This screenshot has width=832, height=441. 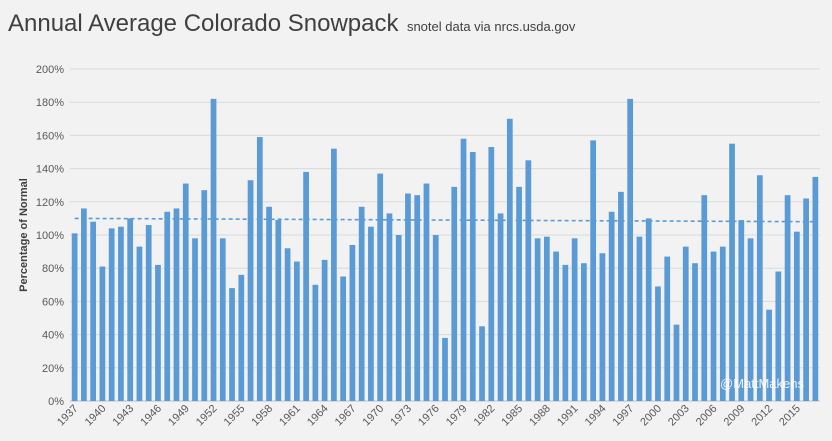 What do you see at coordinates (50, 203) in the screenshot?
I see `y-tick-label: 120%` at bounding box center [50, 203].